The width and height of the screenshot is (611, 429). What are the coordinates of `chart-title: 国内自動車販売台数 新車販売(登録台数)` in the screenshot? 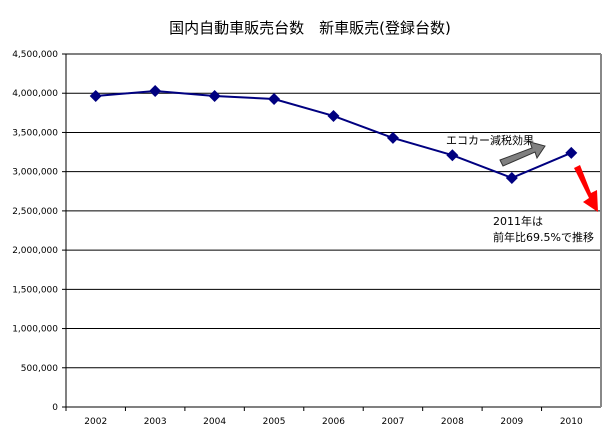 It's located at (310, 28).